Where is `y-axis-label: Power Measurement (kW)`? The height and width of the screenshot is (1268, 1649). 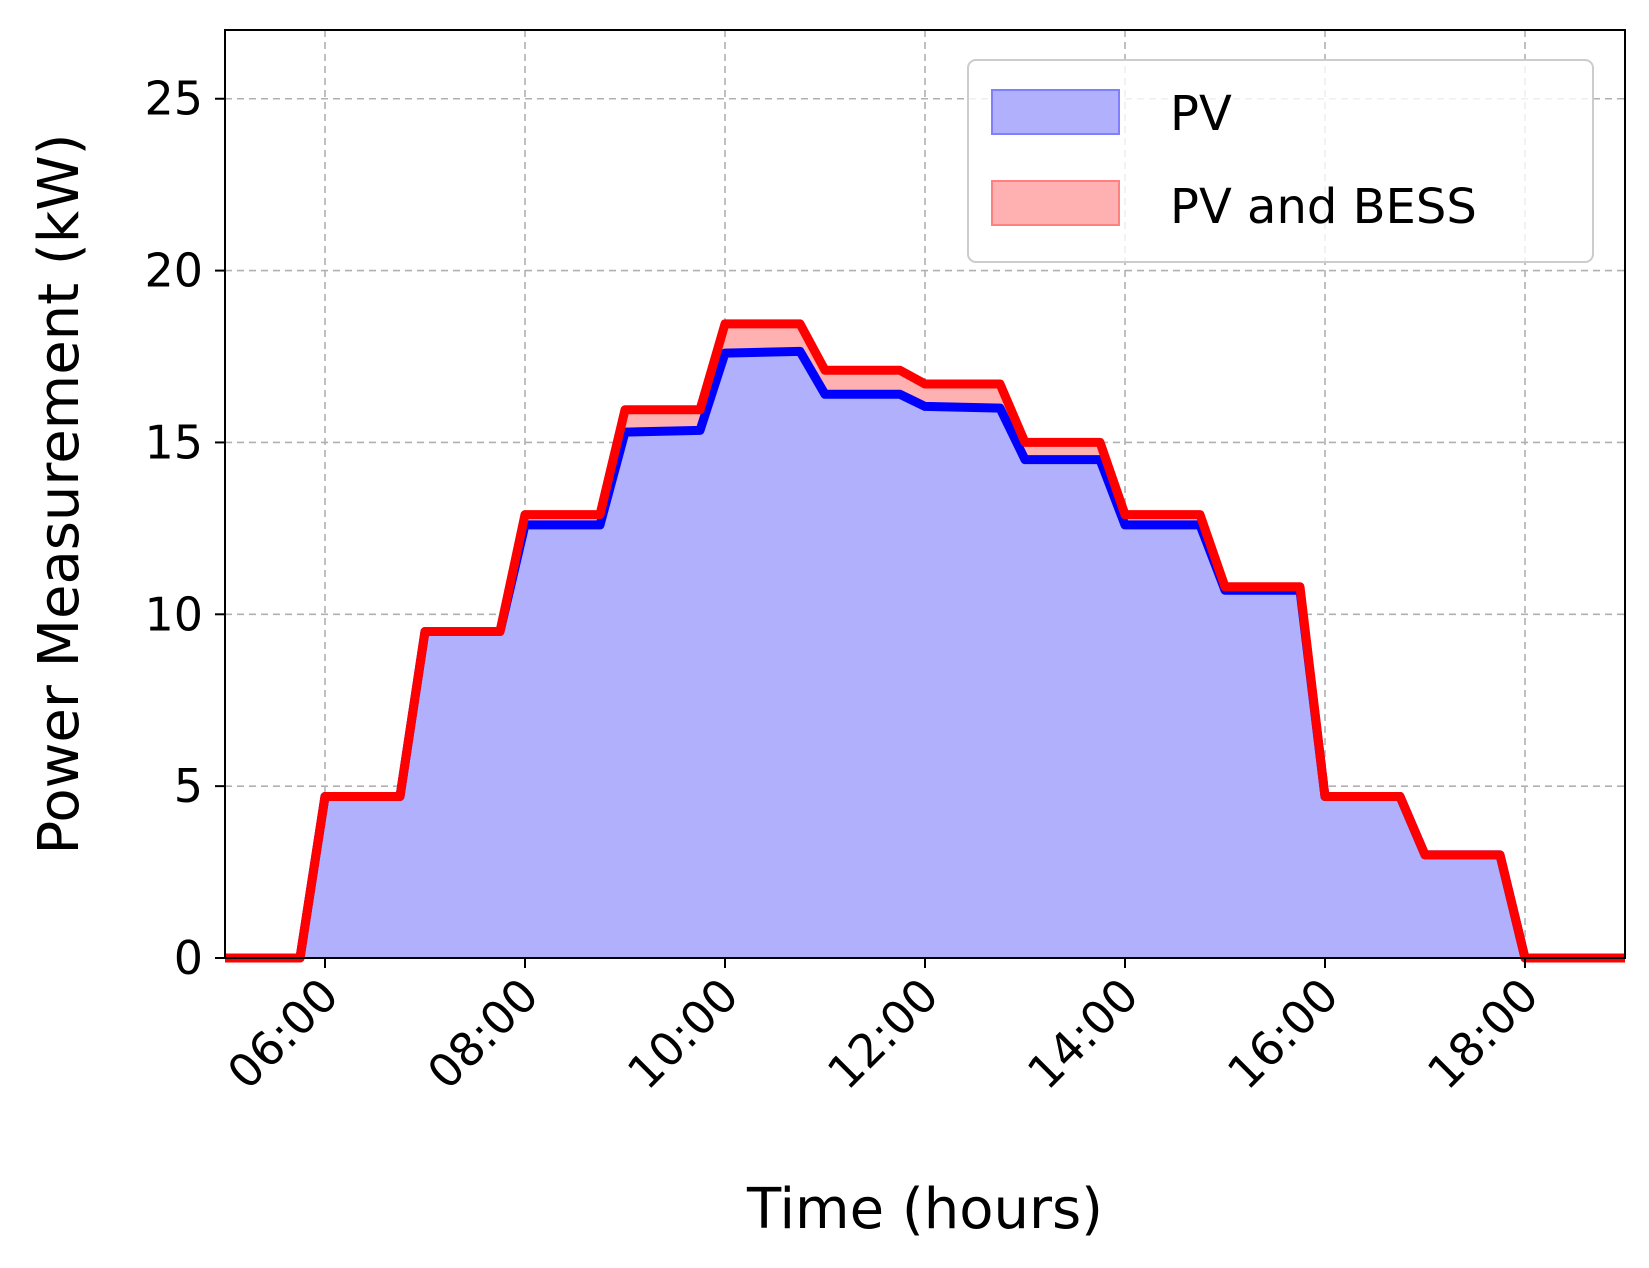
y-axis-label: Power Measurement (kW) is located at coordinates (59, 494).